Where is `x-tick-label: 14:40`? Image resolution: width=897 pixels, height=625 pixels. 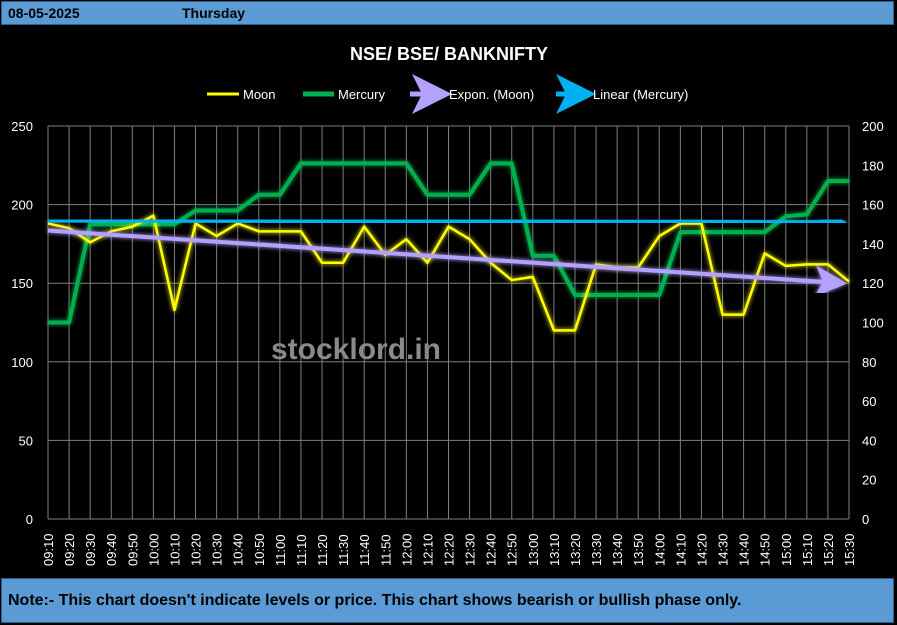 x-tick-label: 14:40 is located at coordinates (744, 549).